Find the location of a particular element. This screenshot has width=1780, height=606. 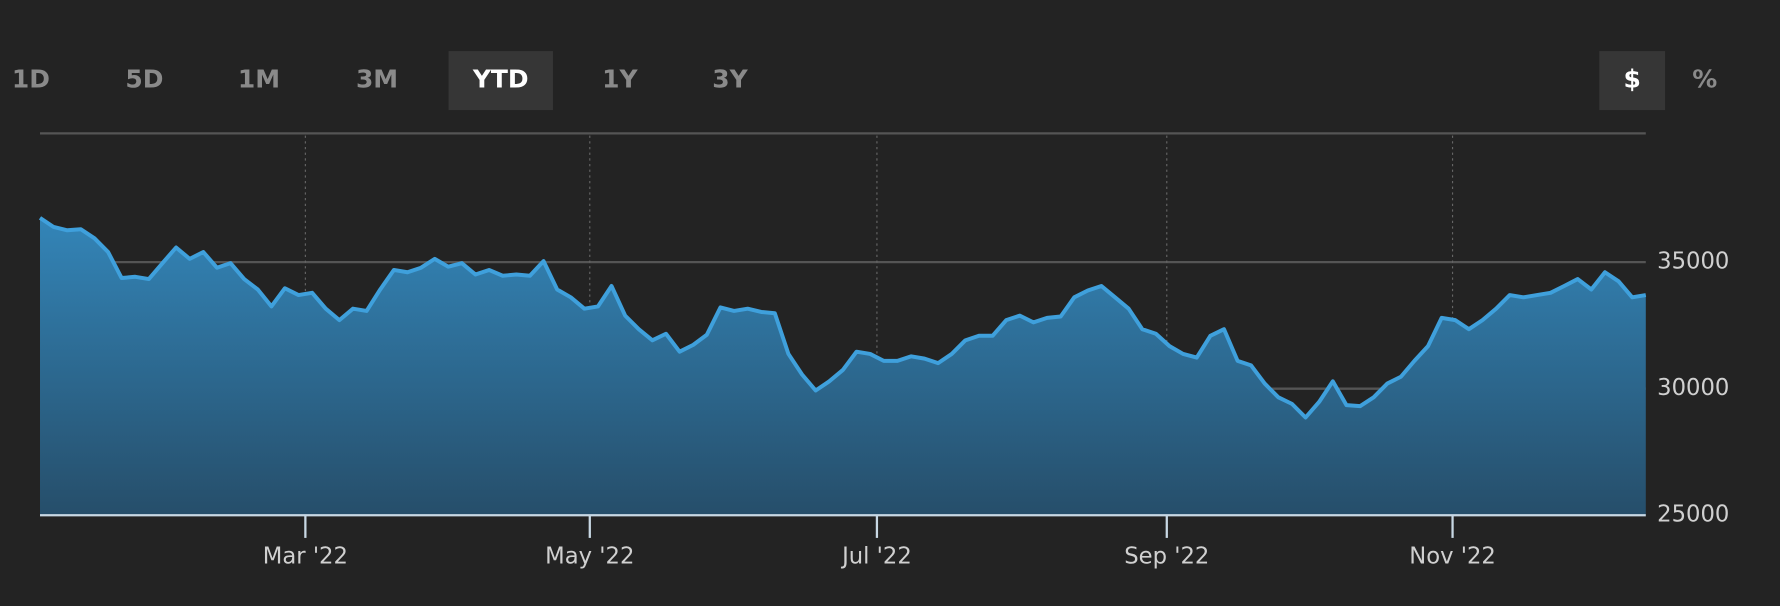

x-tick-label: Jul '22 is located at coordinates (876, 557).